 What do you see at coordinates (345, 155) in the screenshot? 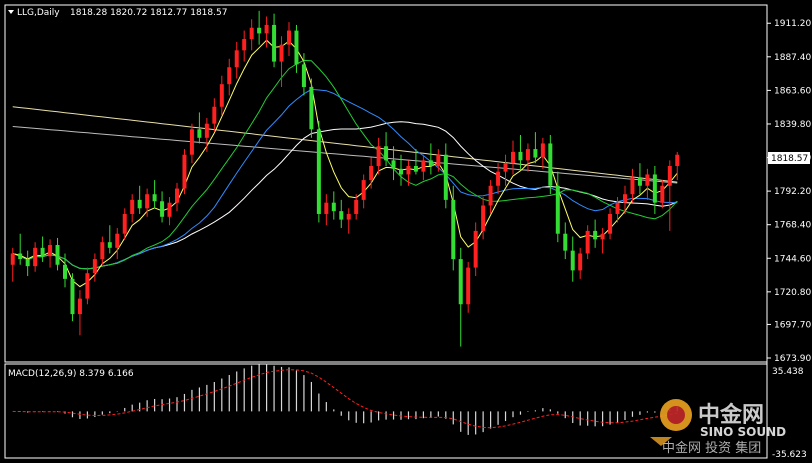
I see `ma-long-grey` at bounding box center [345, 155].